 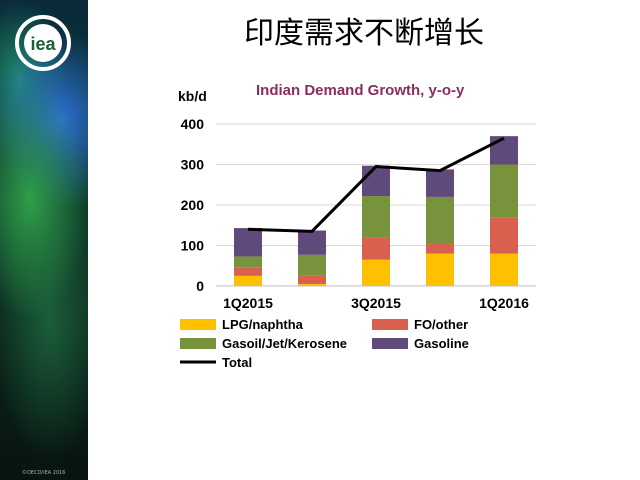 I want to click on y-axis-unit-label: kb/d, so click(x=192, y=96).